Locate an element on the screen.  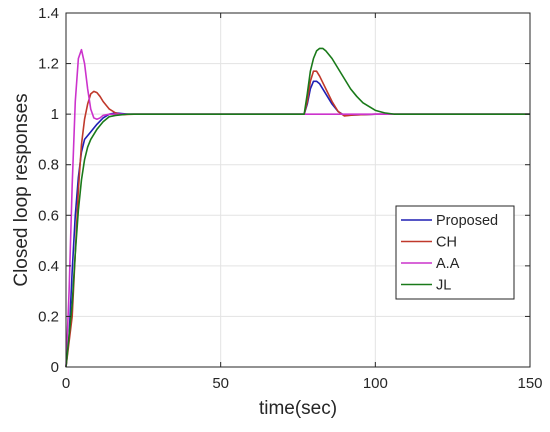
legend: Proposed CH A.A JL is located at coordinates (455, 252).